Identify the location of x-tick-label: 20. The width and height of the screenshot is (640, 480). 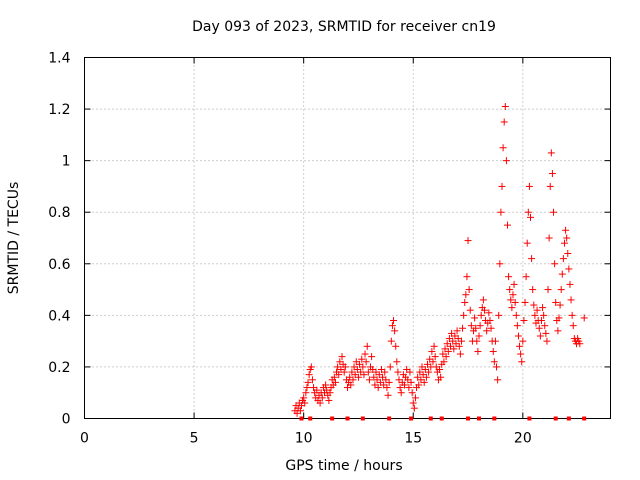
(523, 439).